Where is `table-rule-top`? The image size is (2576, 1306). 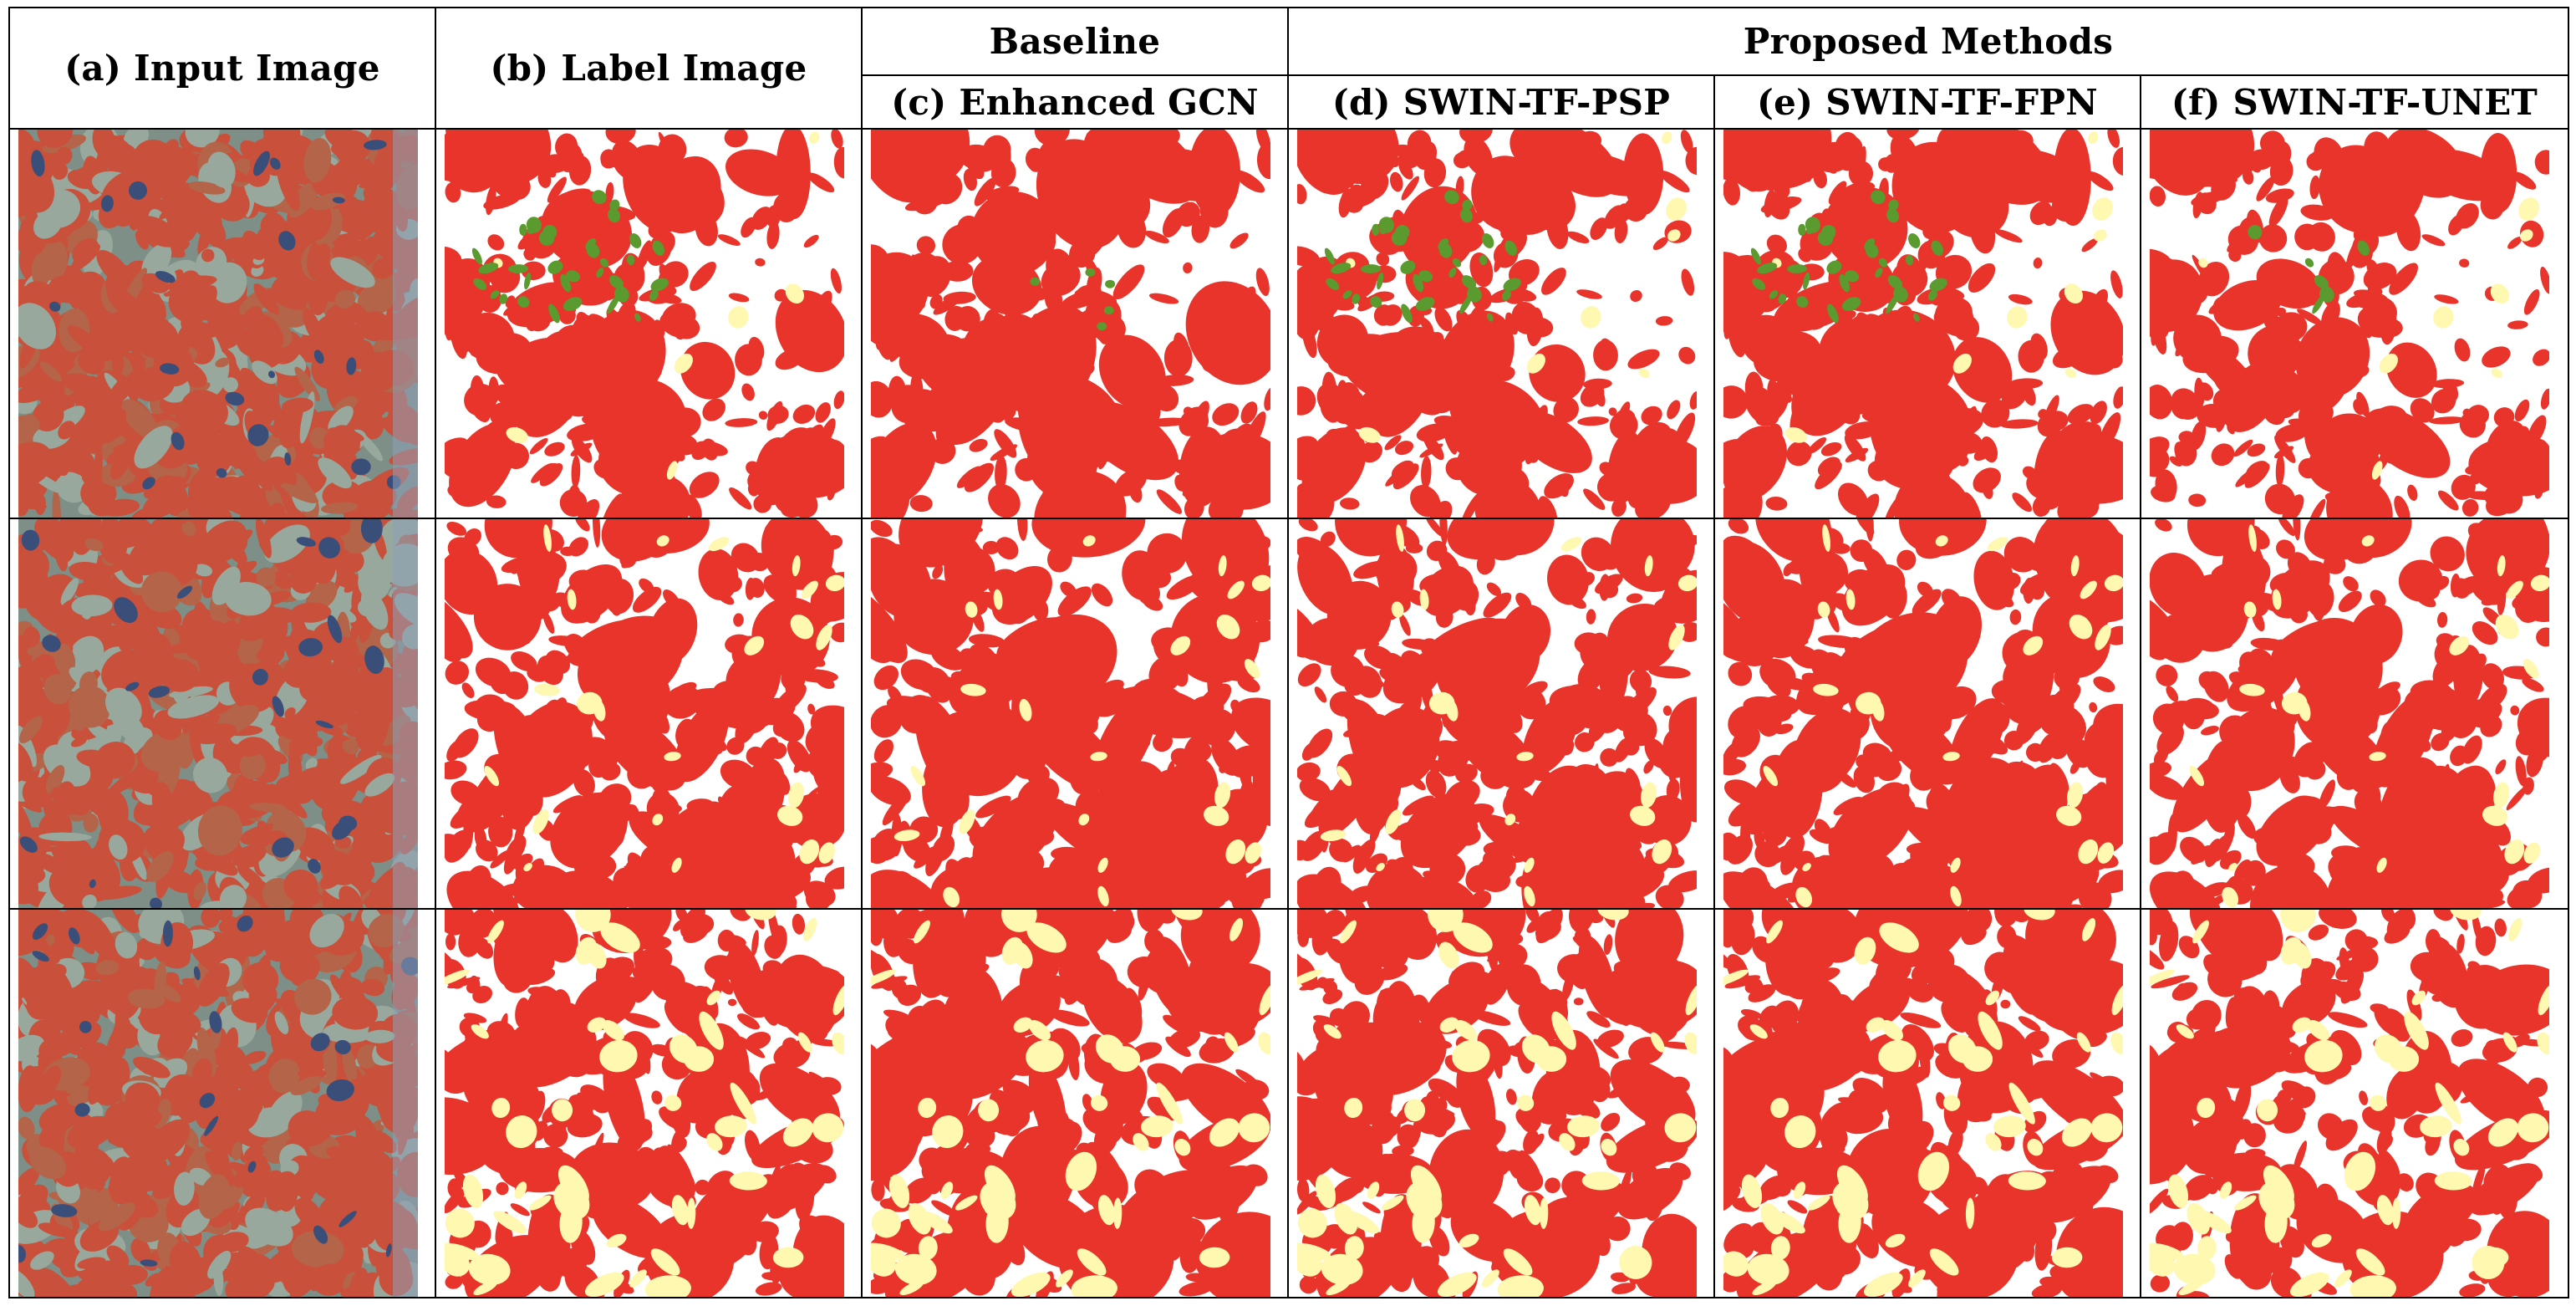 table-rule-top is located at coordinates (1288, 7).